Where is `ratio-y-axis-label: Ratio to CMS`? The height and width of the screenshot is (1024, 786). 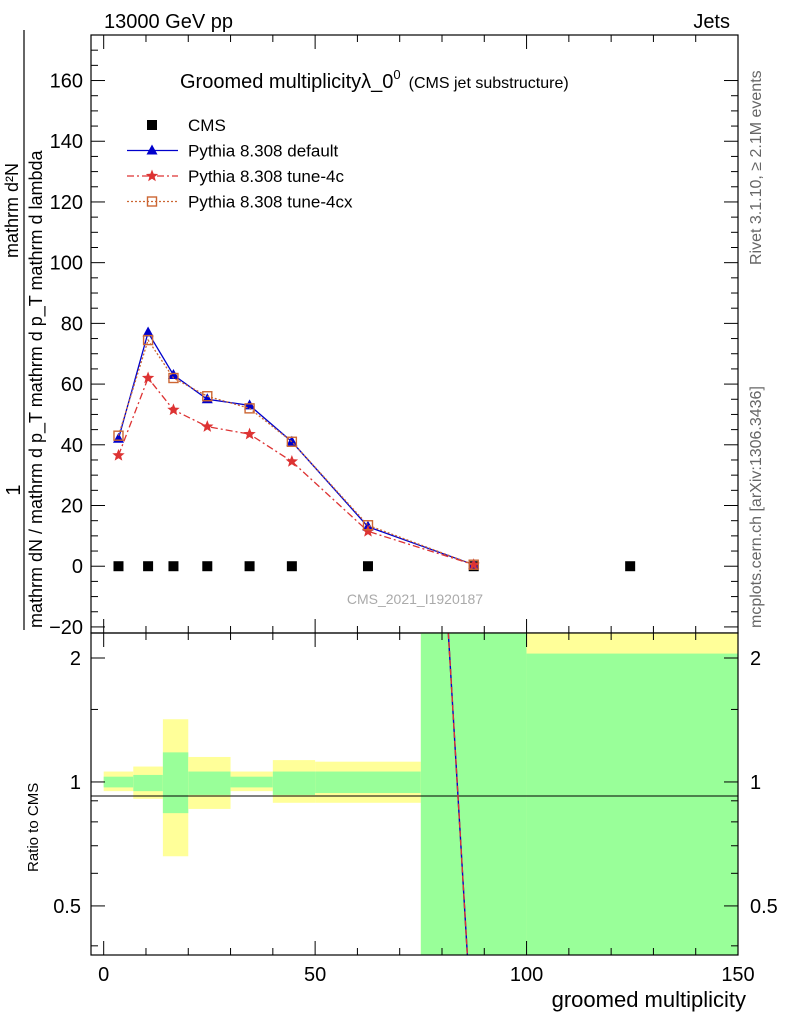 ratio-y-axis-label: Ratio to CMS is located at coordinates (33, 827).